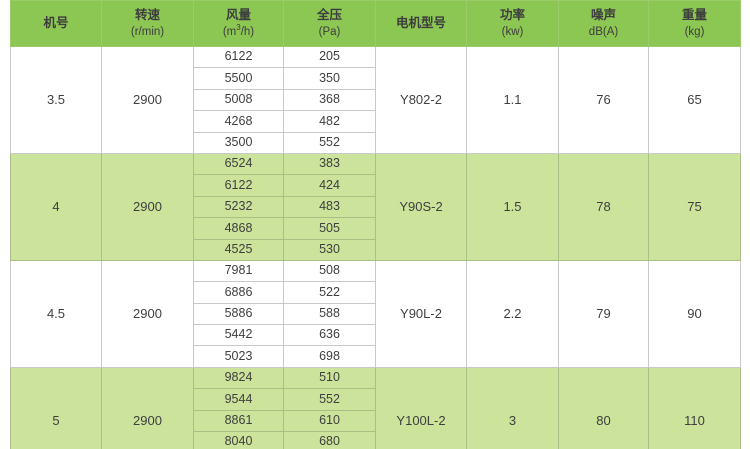 The width and height of the screenshot is (750, 449). I want to click on table-row: 6886 522, so click(376, 292).